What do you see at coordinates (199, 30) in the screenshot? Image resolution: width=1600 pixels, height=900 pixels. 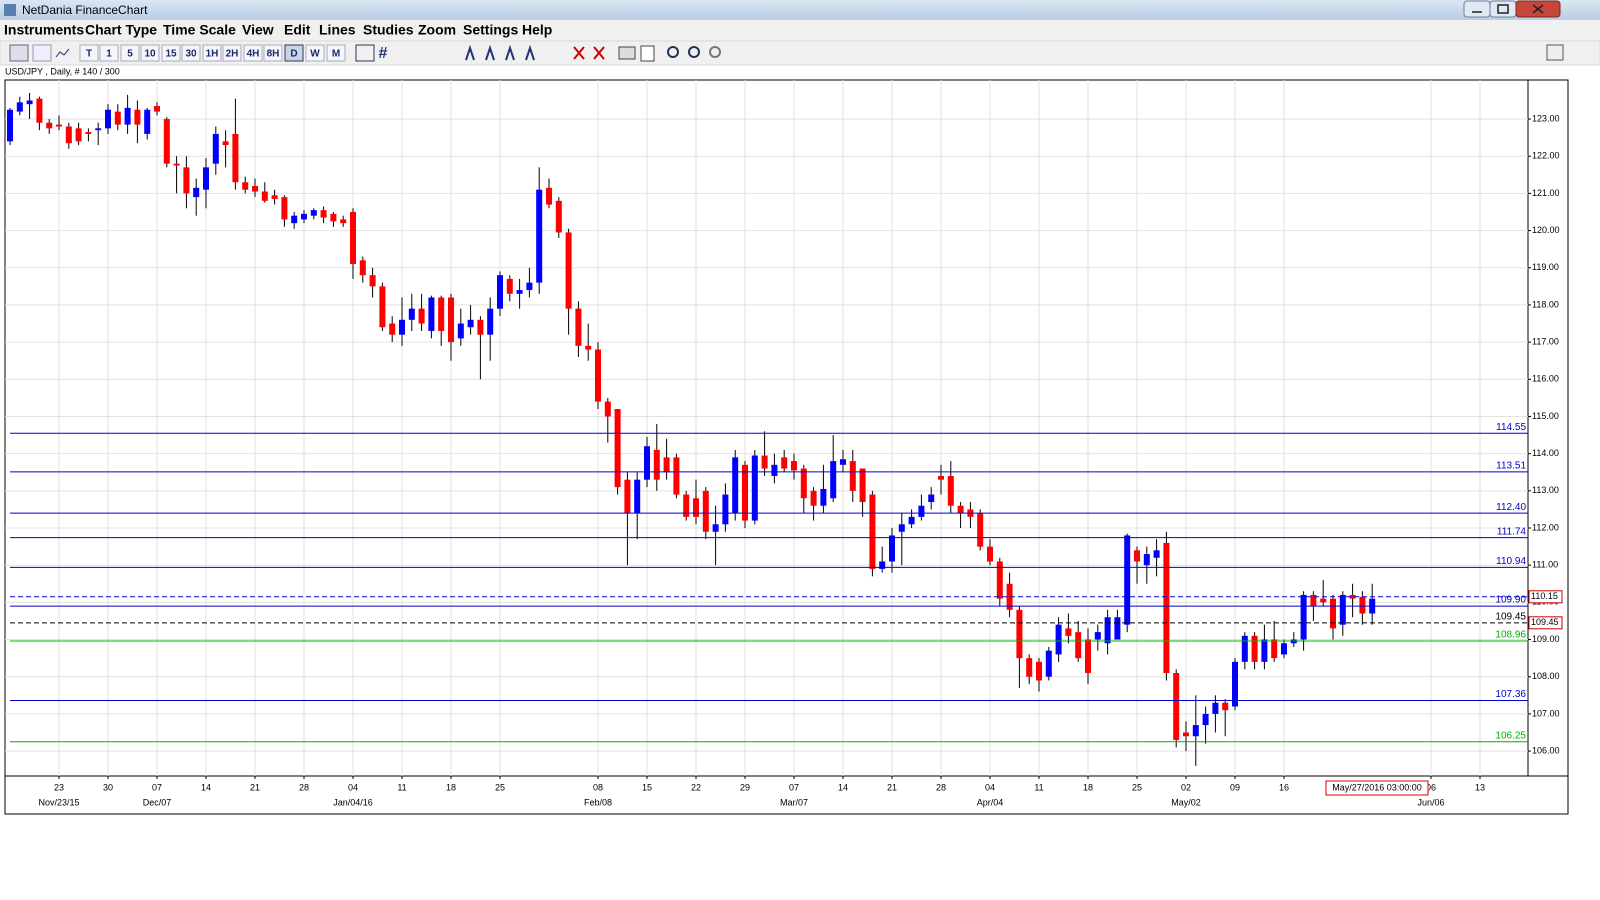 I see `menu-item: Time Scale` at bounding box center [199, 30].